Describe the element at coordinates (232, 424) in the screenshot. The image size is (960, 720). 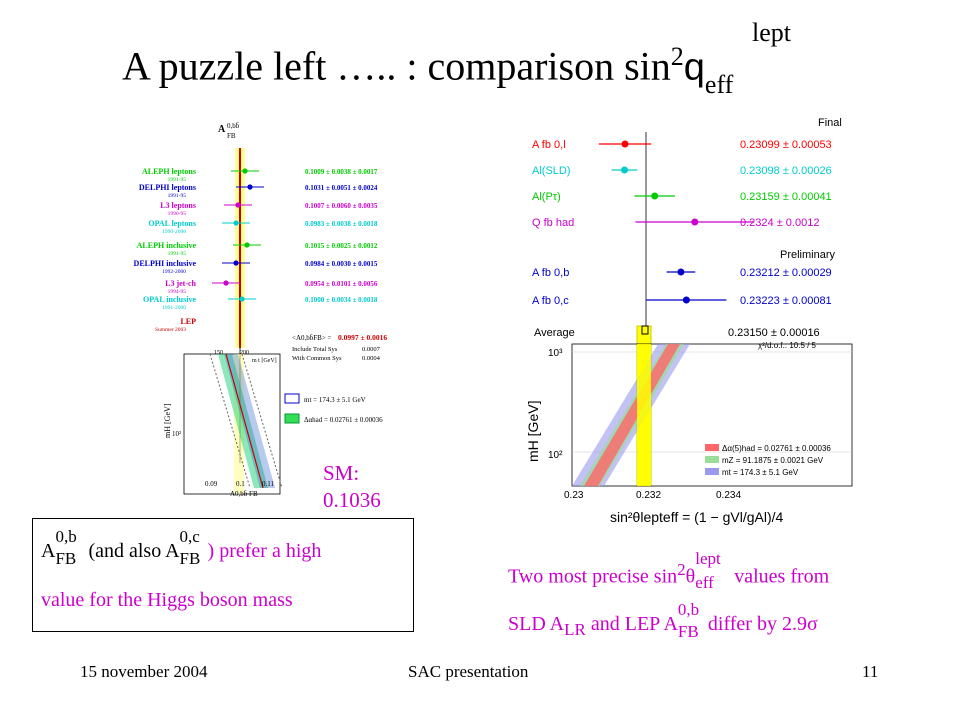
I see `left-mh-frame` at that location.